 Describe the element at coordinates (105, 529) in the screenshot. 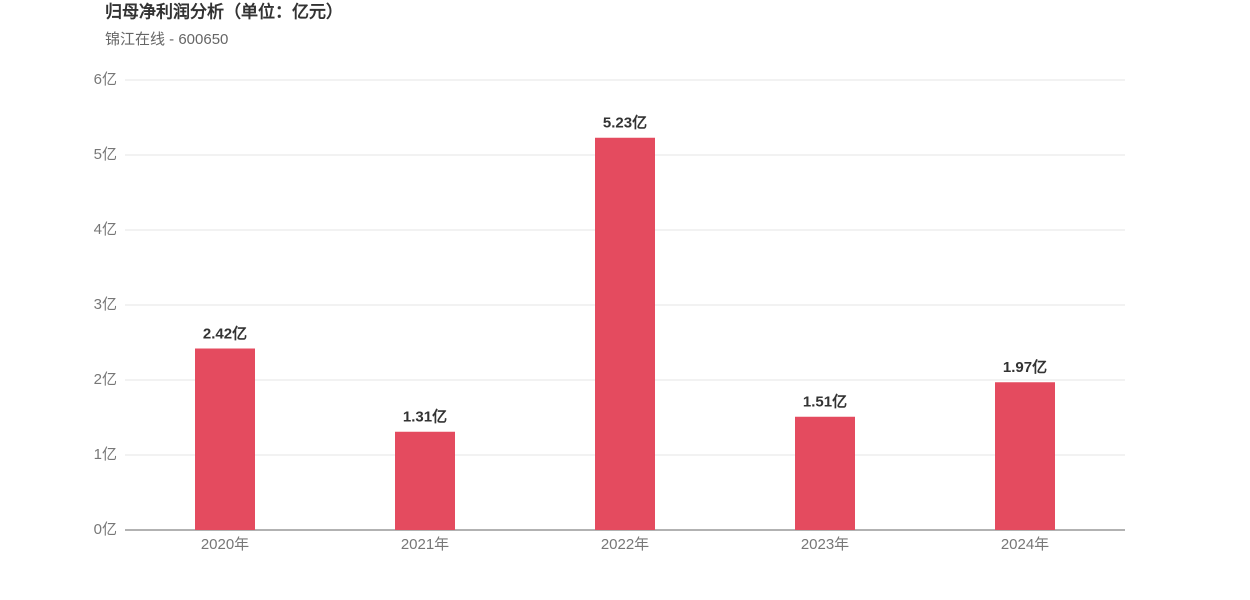

I see `y-tick-label: 0亿` at that location.